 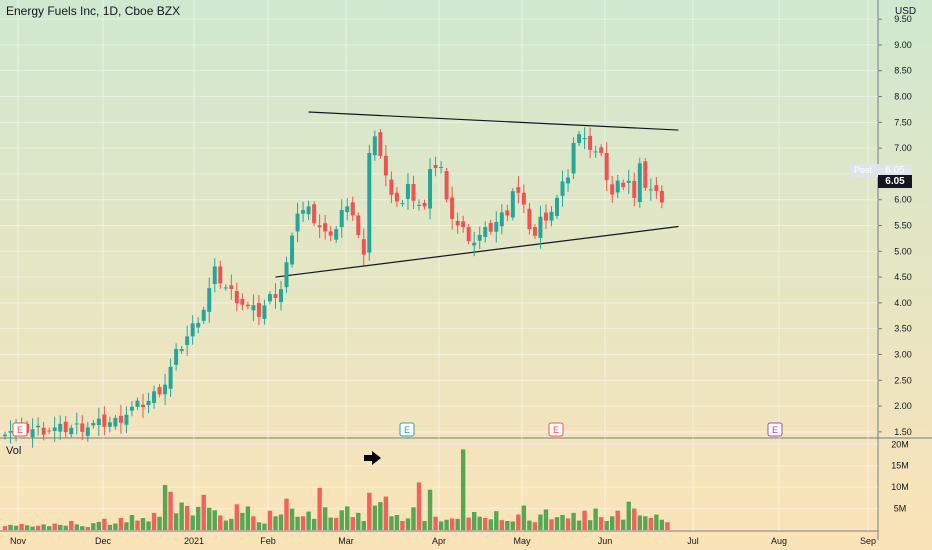 What do you see at coordinates (903, 19) in the screenshot?
I see `y-tick-label: 9.50` at bounding box center [903, 19].